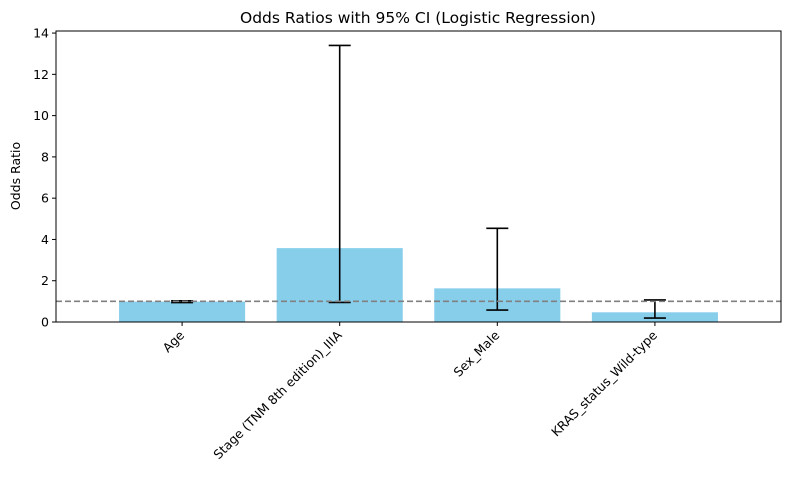 The width and height of the screenshot is (790, 494). I want to click on x-tick-label-0: Age, so click(173, 341).